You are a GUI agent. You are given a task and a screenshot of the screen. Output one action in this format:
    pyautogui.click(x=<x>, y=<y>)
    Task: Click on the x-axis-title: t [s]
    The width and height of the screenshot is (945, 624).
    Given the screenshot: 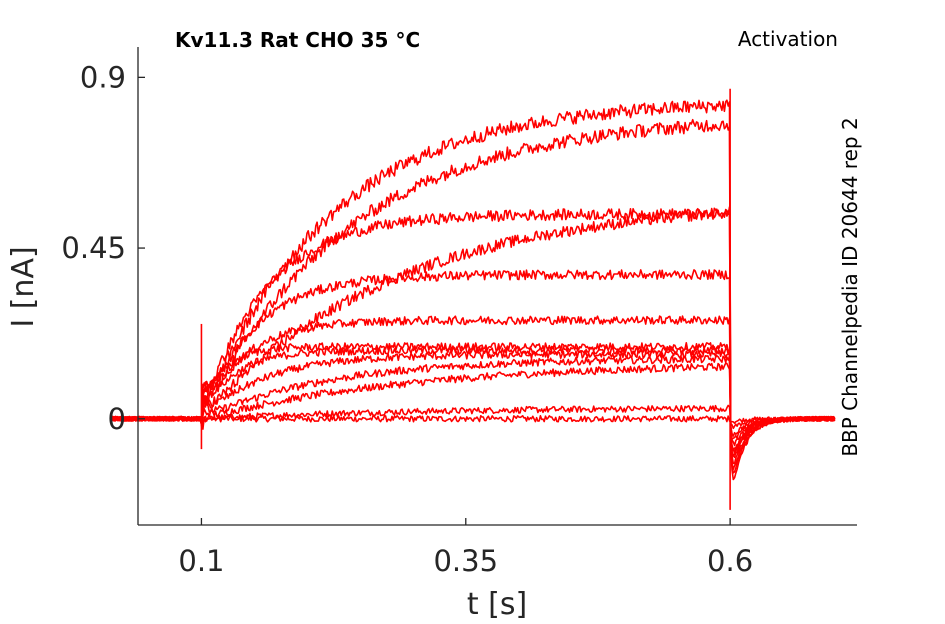 What is the action you would take?
    pyautogui.click(x=497, y=604)
    